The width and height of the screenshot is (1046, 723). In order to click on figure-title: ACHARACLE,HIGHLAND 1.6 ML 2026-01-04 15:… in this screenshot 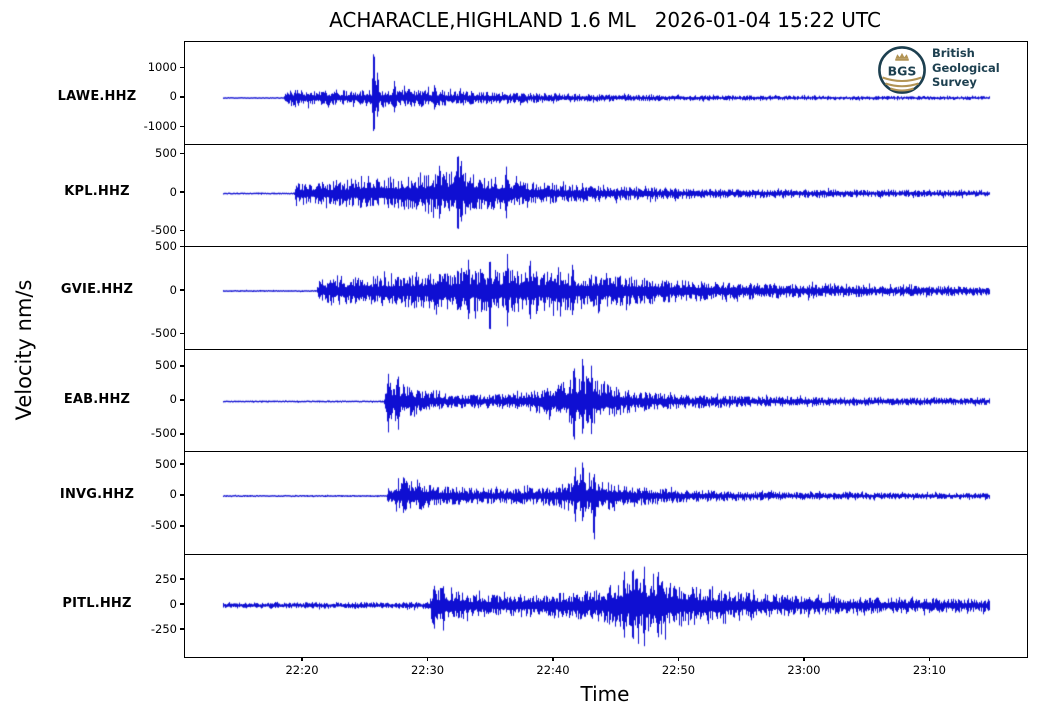, I will do `click(605, 20)`.